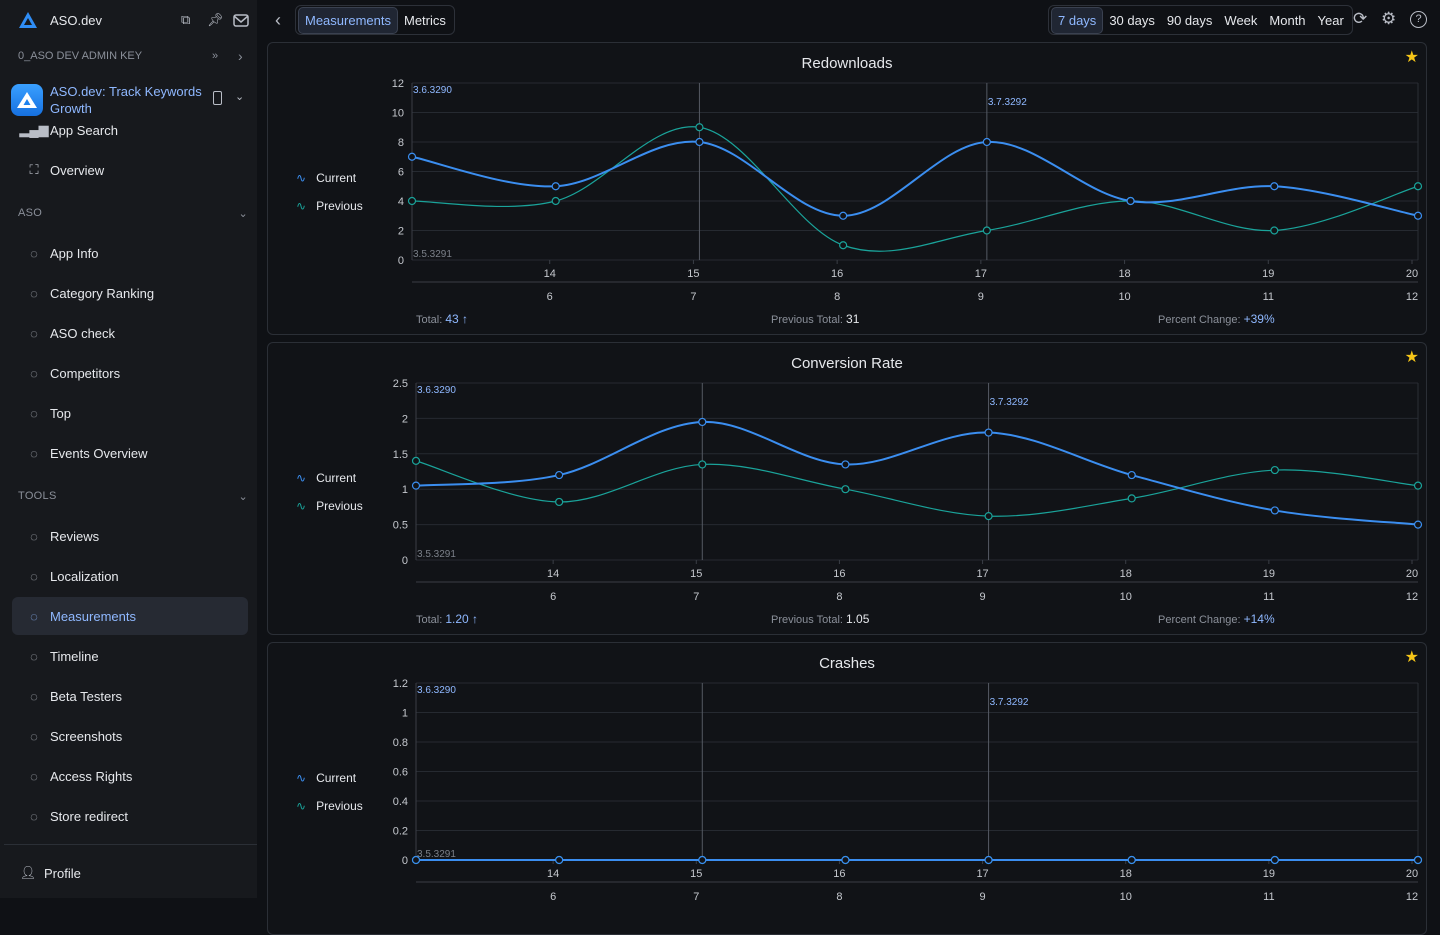  I want to click on sidebar-item-beta-testers: ◌ Beta Testers, so click(130, 696).